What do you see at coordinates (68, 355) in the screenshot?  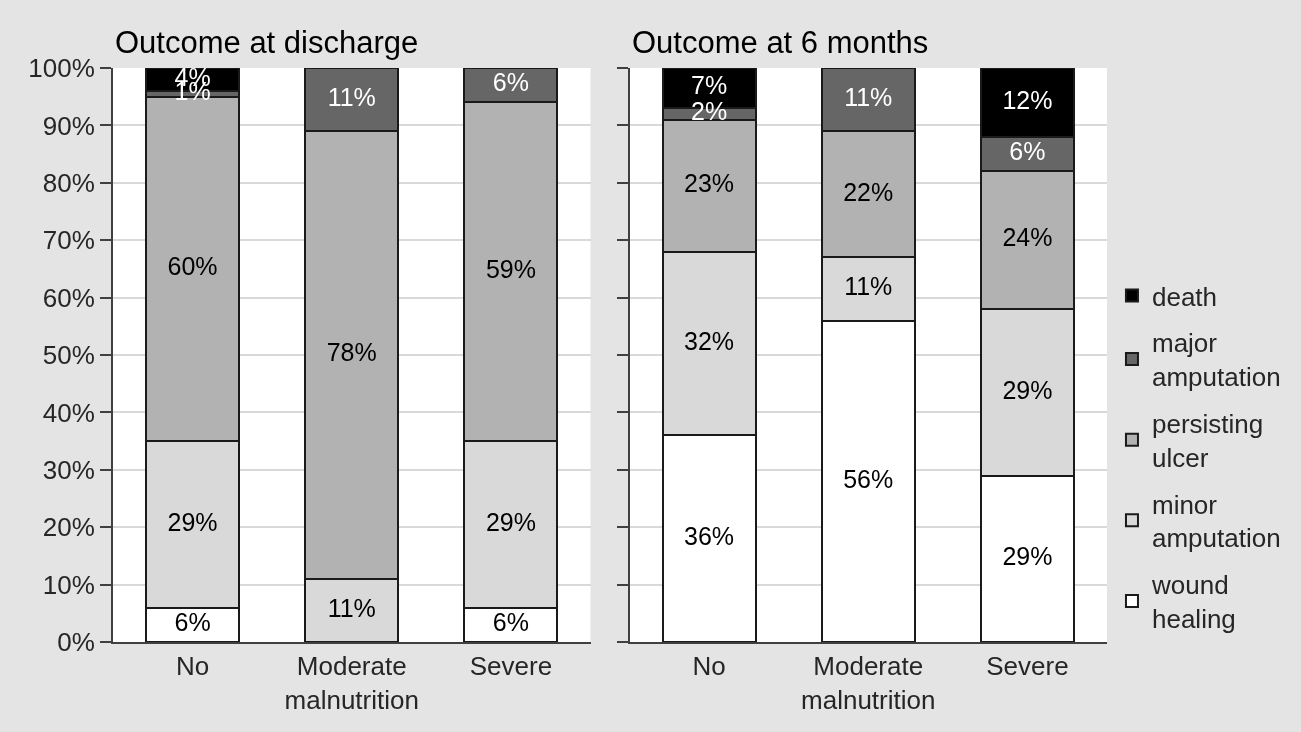 I see `y-tick-label: 50%` at bounding box center [68, 355].